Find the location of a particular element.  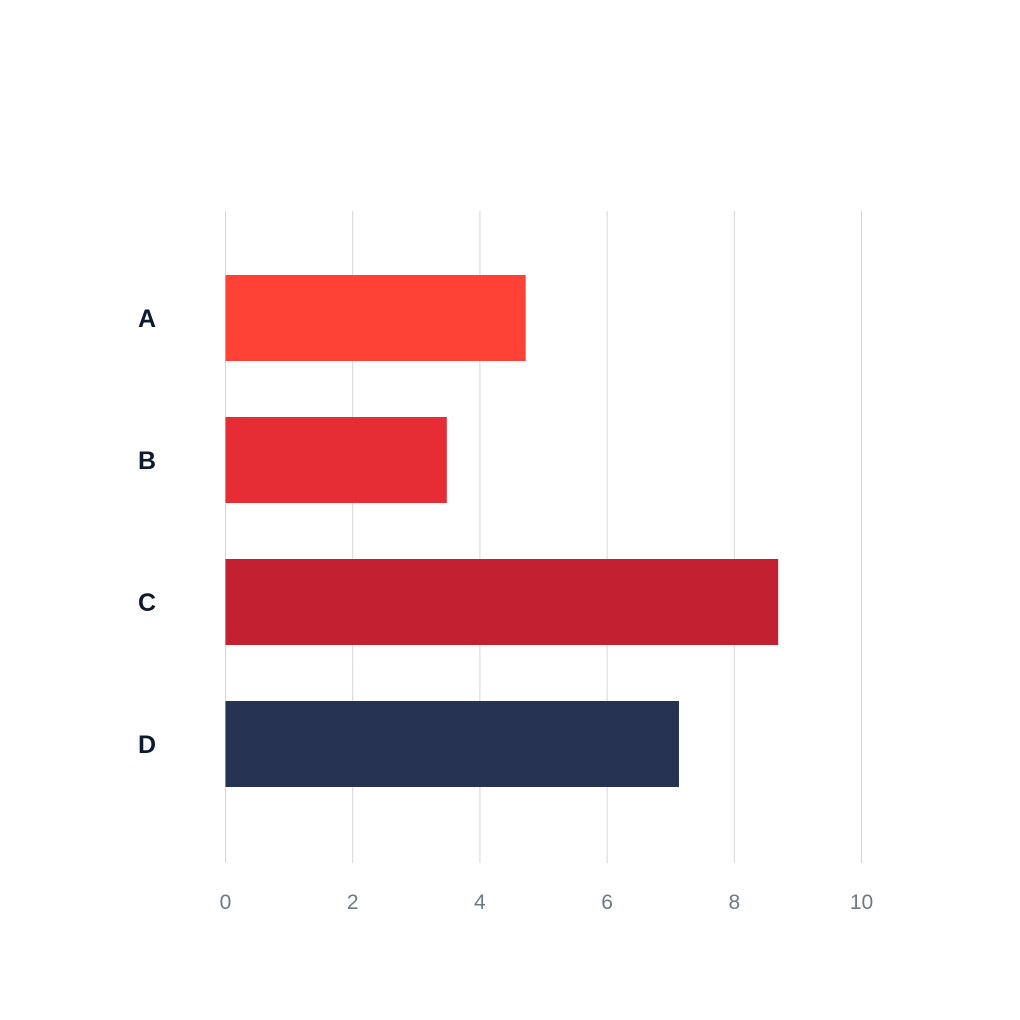

x-tick-label-6: 6 is located at coordinates (607, 902).